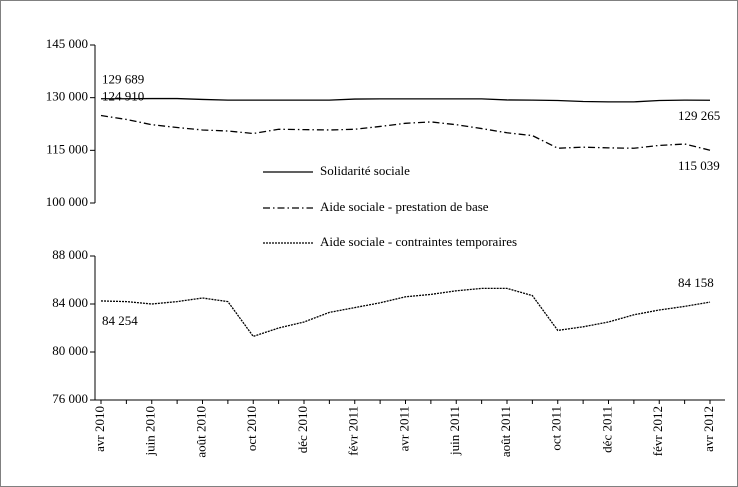  Describe the element at coordinates (200, 432) in the screenshot. I see `x-tick-label: août 2010` at that location.